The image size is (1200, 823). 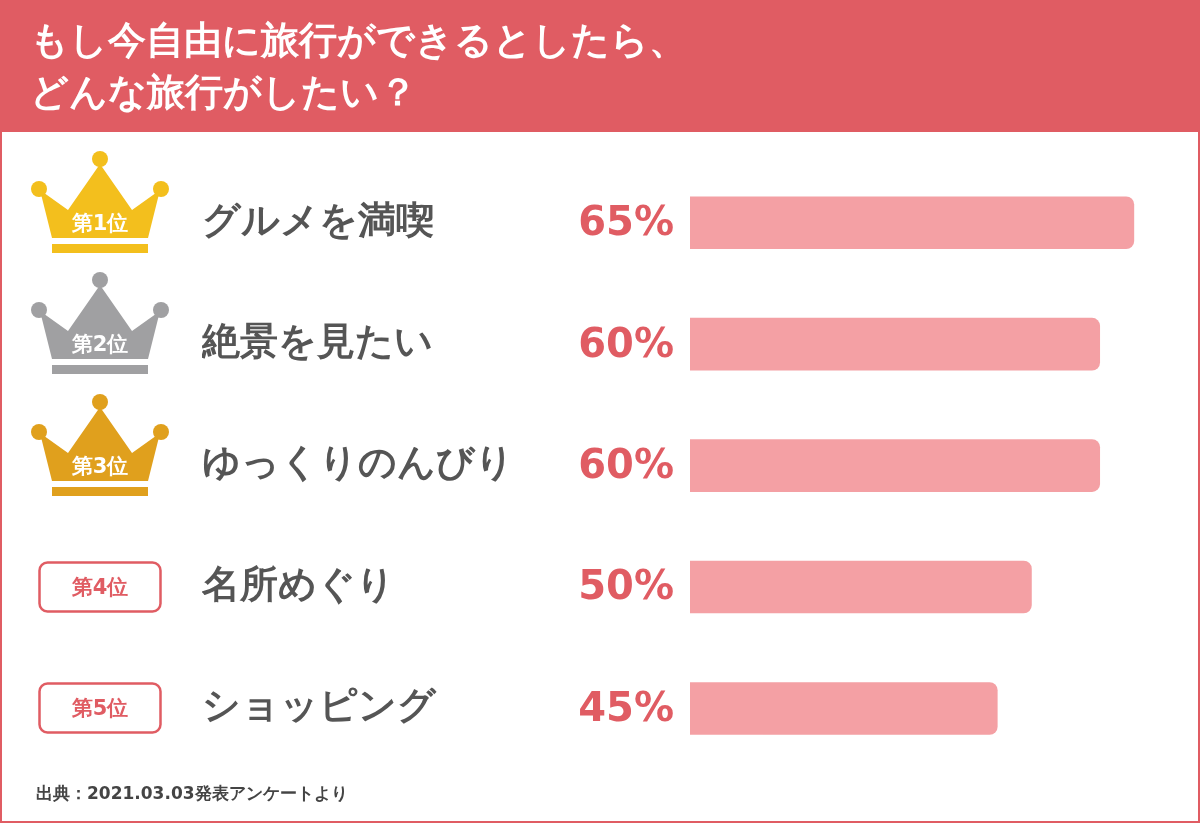 What do you see at coordinates (318, 219) in the screenshot?
I see `y-tick-label: グルメを満喫` at bounding box center [318, 219].